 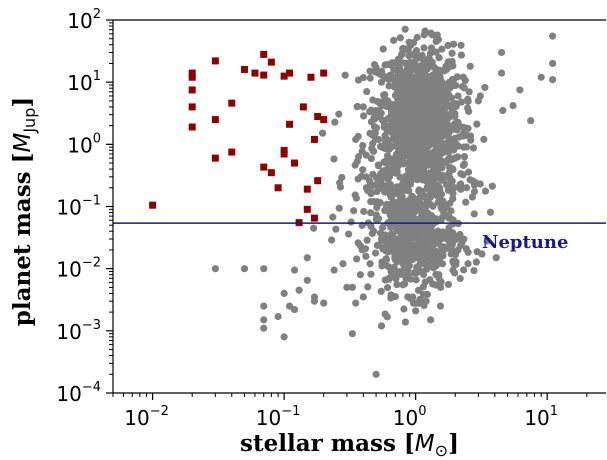 What do you see at coordinates (78, 207) in the screenshot?
I see `y-tick-label: 10⁻¹` at bounding box center [78, 207].